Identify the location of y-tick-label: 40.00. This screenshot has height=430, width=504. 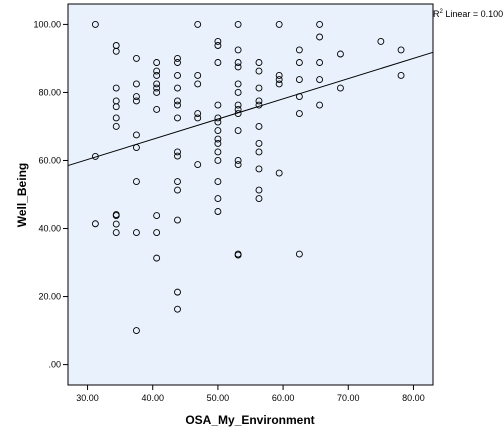
(49, 229).